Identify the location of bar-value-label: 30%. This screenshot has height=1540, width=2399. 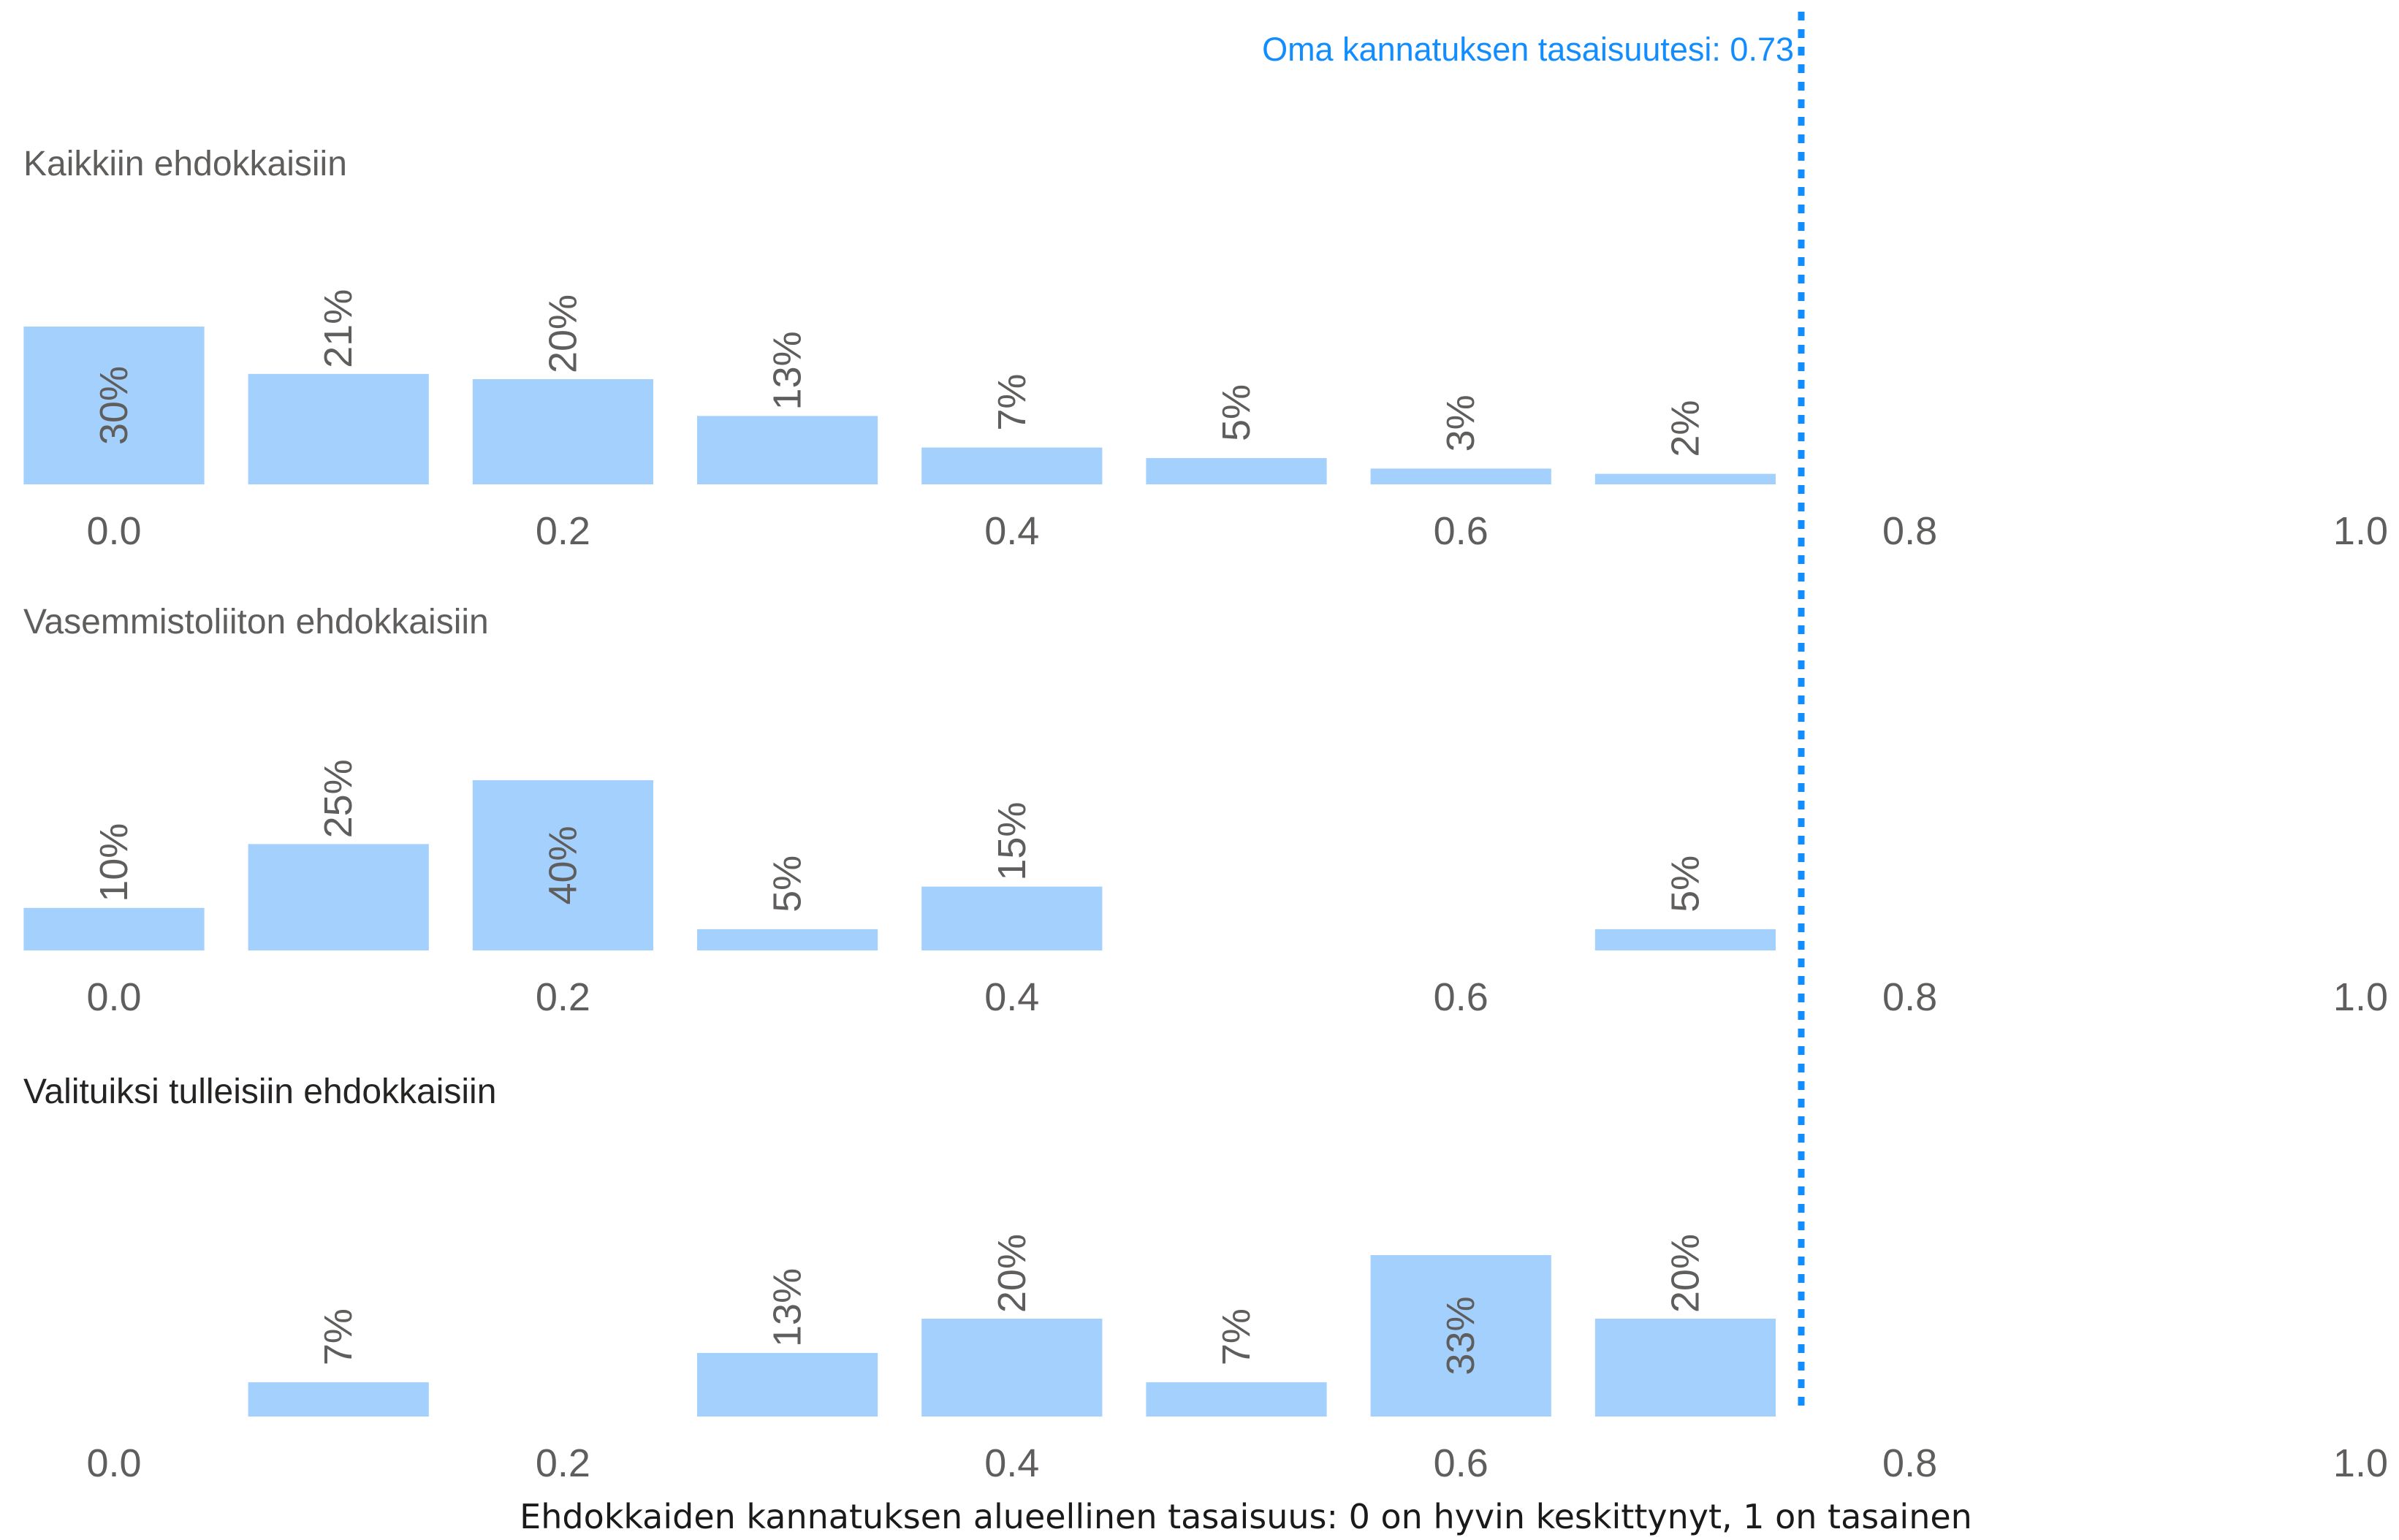
(114, 405).